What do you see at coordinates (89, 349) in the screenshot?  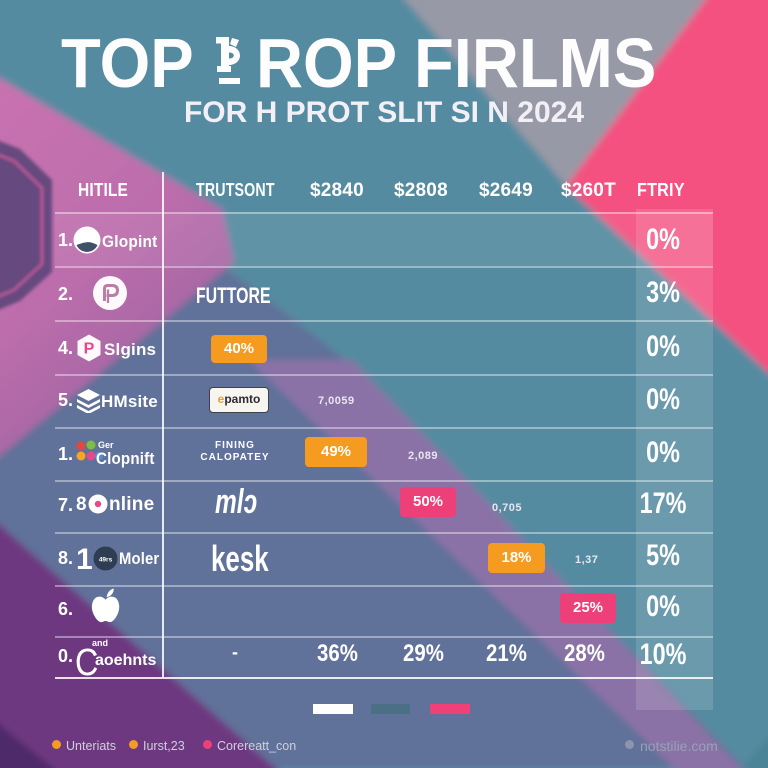 I see `svg-text: P` at bounding box center [89, 349].